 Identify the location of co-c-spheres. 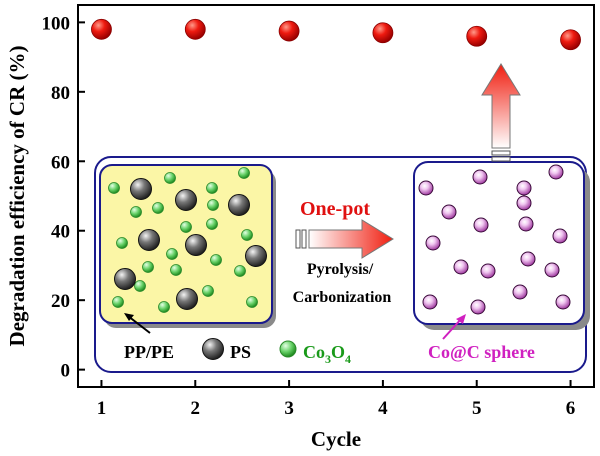
(494, 239).